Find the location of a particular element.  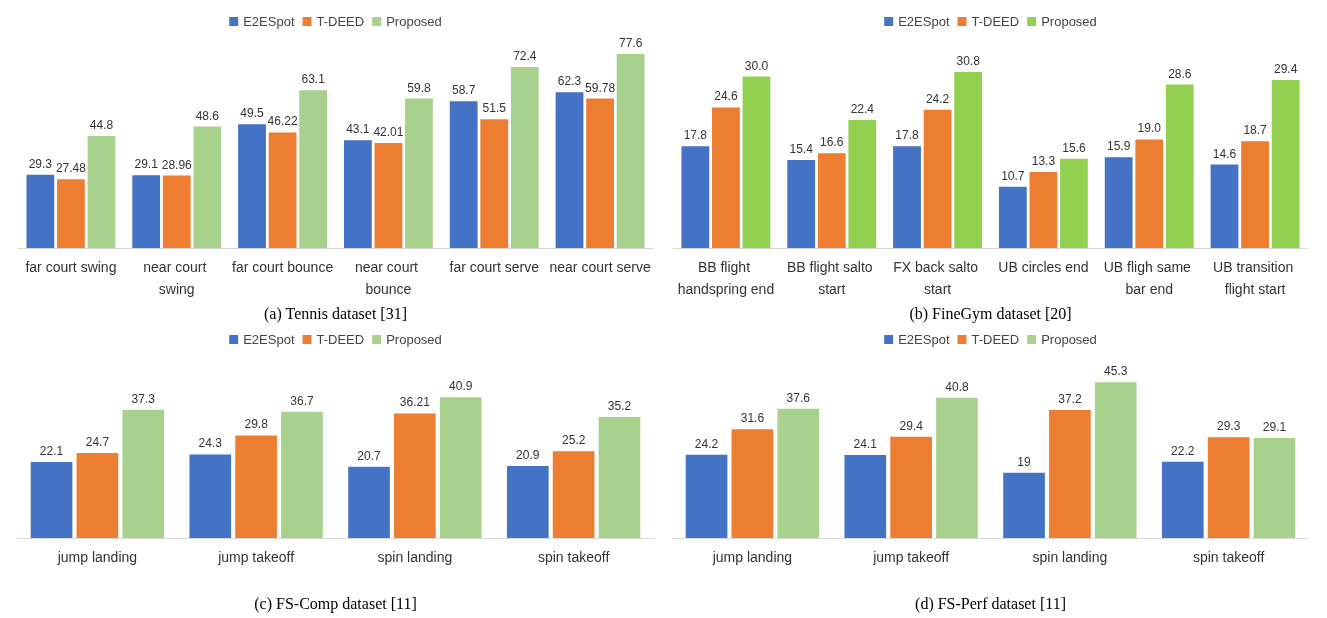

x-tick-label: near court swing is located at coordinates (177, 278).